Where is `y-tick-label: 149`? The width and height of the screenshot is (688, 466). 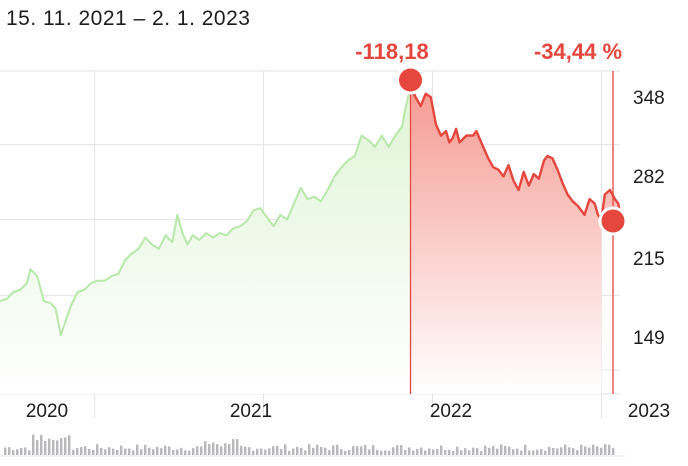
y-tick-label: 149 is located at coordinates (649, 338).